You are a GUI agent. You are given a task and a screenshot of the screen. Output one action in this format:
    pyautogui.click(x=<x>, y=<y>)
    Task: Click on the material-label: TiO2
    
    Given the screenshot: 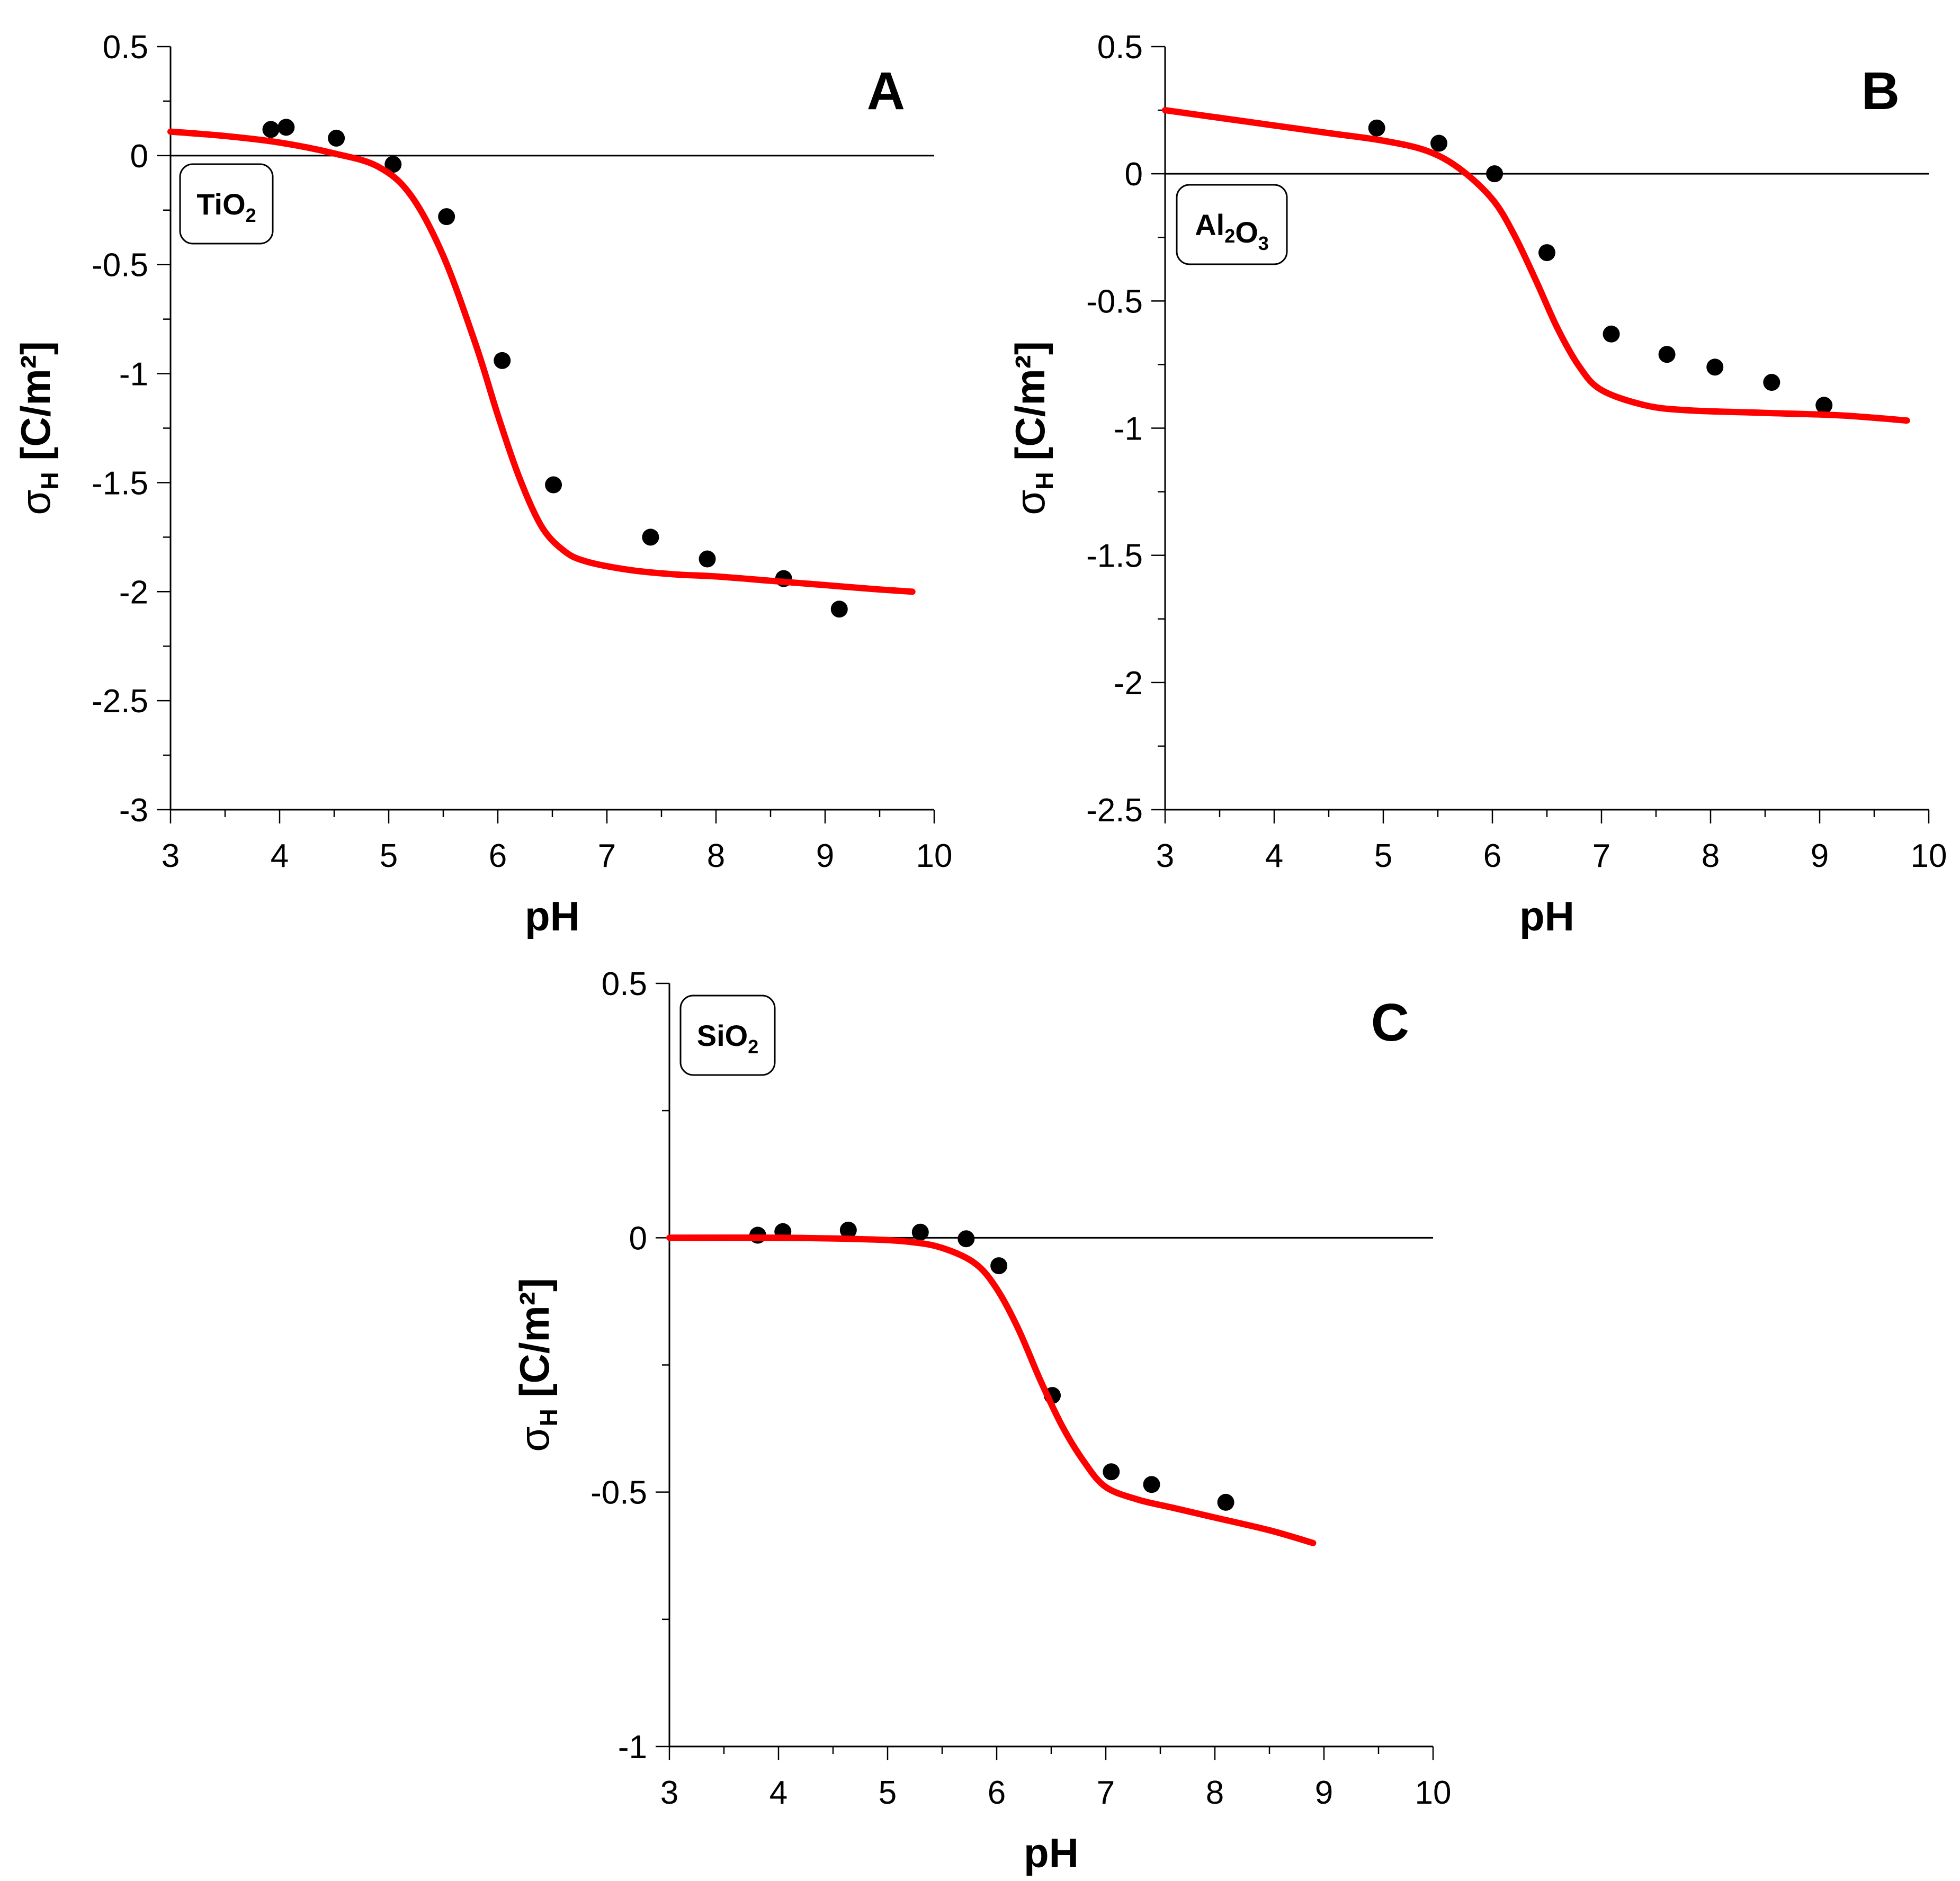 What is the action you would take?
    pyautogui.click(x=226, y=207)
    